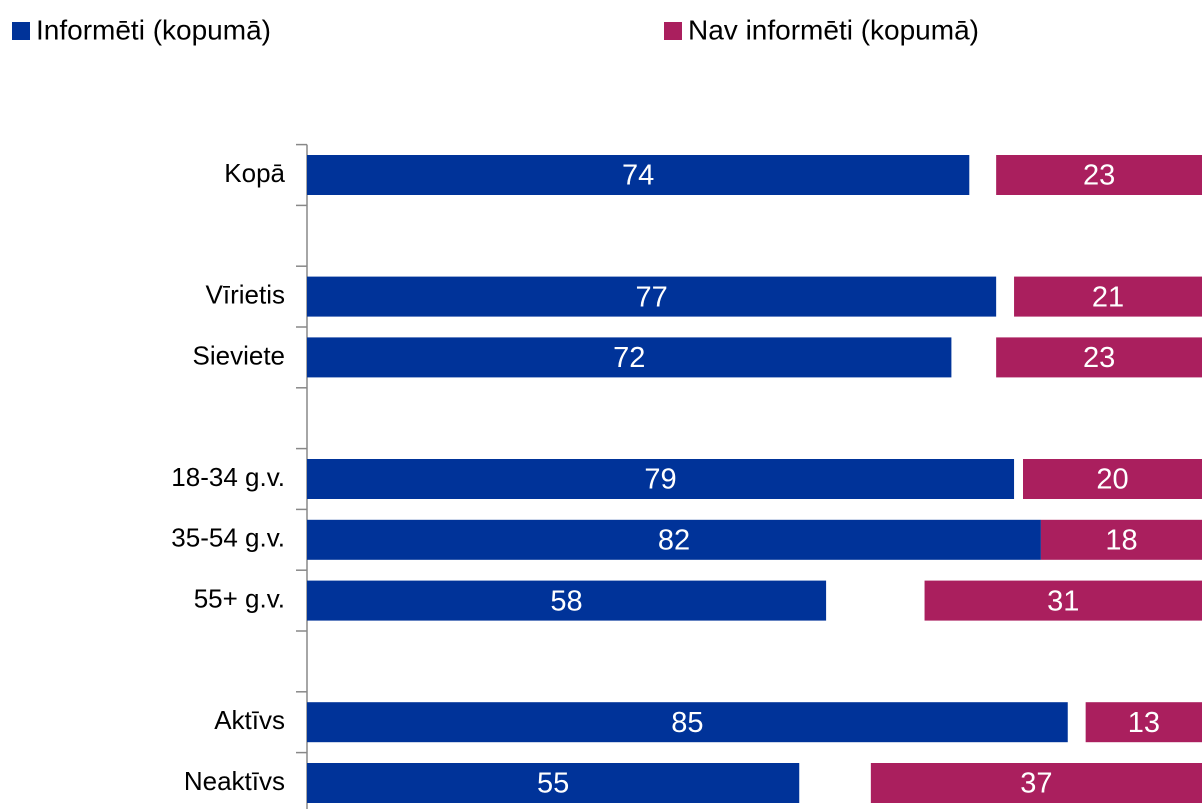 This screenshot has height=809, width=1204. I want to click on legend-label: Nav informēti (kopumā), so click(833, 29).